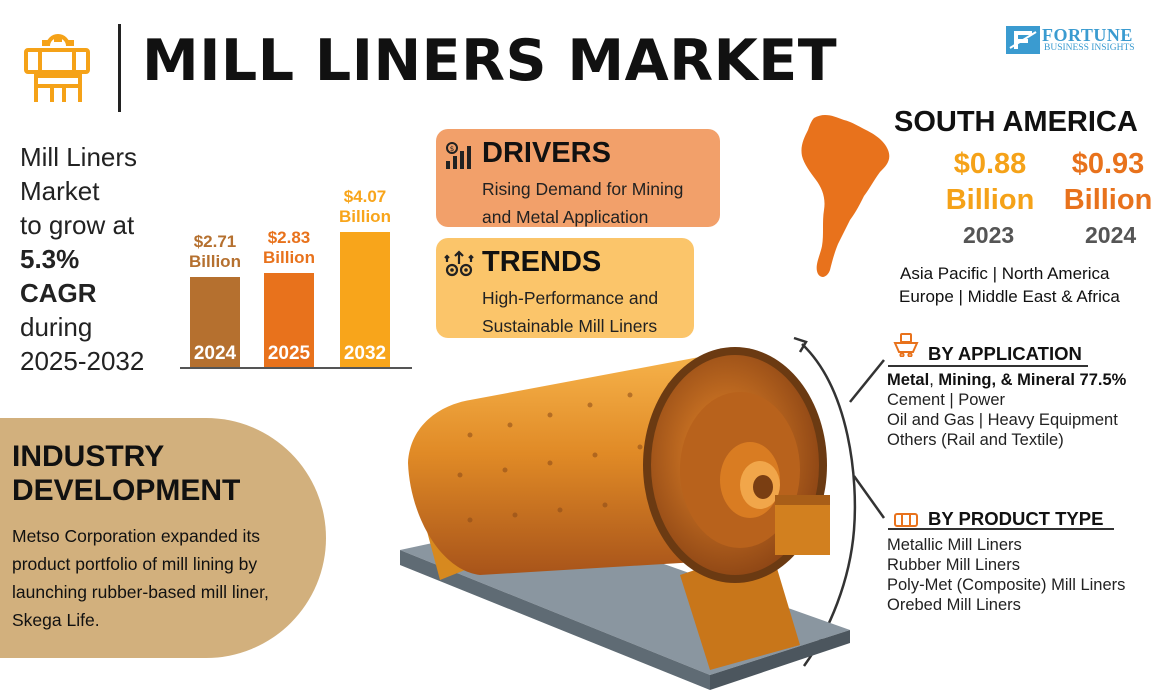 This screenshot has height=700, width=1160. Describe the element at coordinates (215, 353) in the screenshot. I see `chart-category-label: 2024` at that location.